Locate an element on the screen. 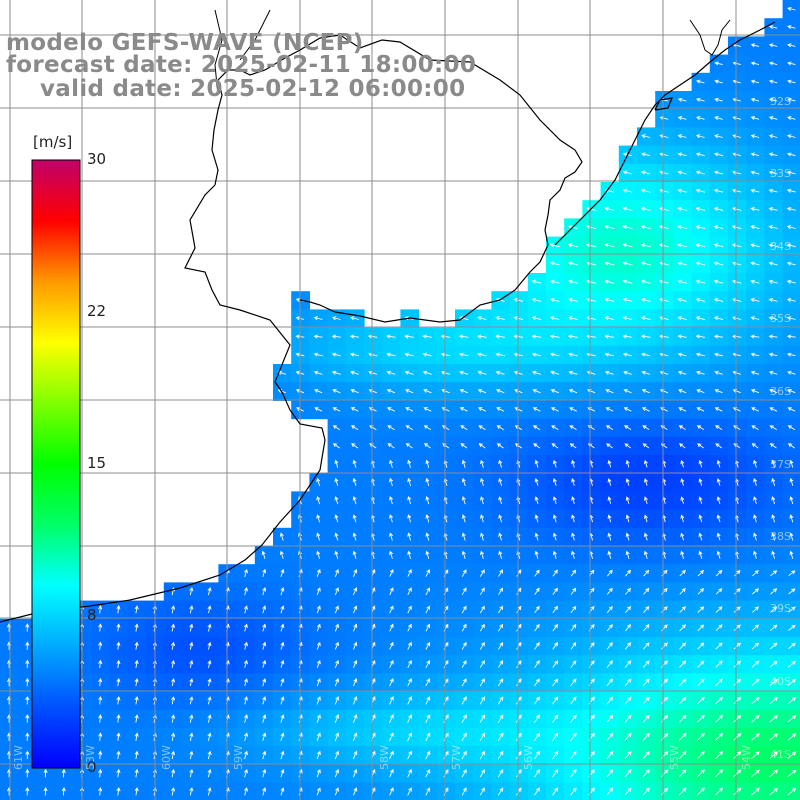 Image resolution: width=800 pixels, height=800 pixels. coastline-north is located at coordinates (665, 133).